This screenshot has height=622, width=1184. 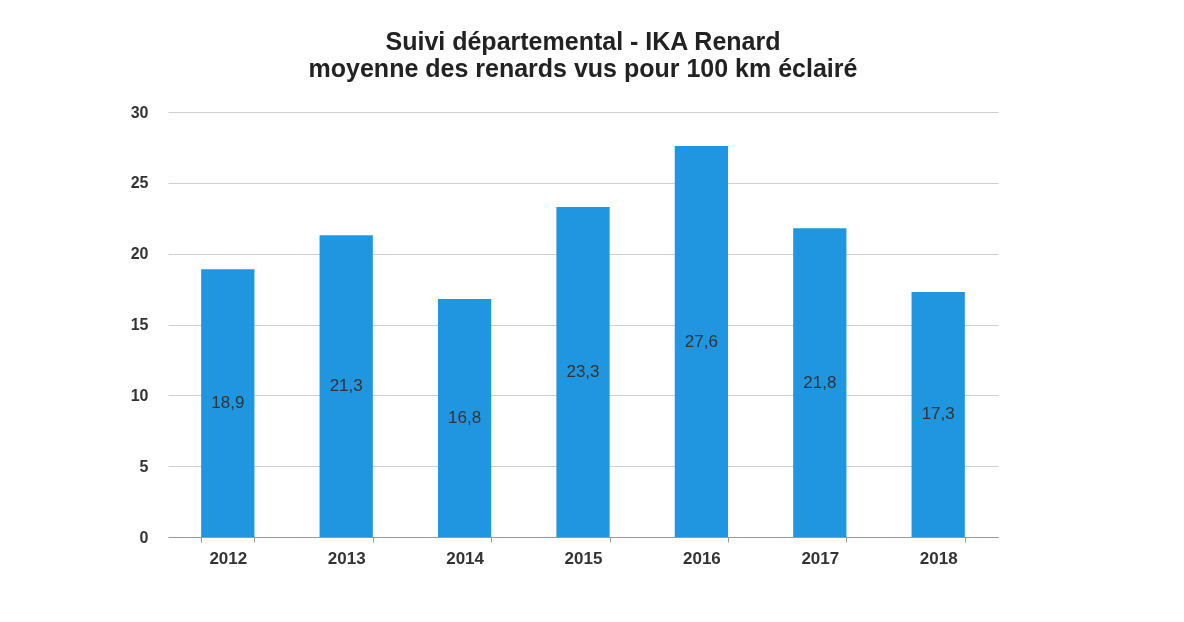 I want to click on data-label: 21,8, so click(x=820, y=382).